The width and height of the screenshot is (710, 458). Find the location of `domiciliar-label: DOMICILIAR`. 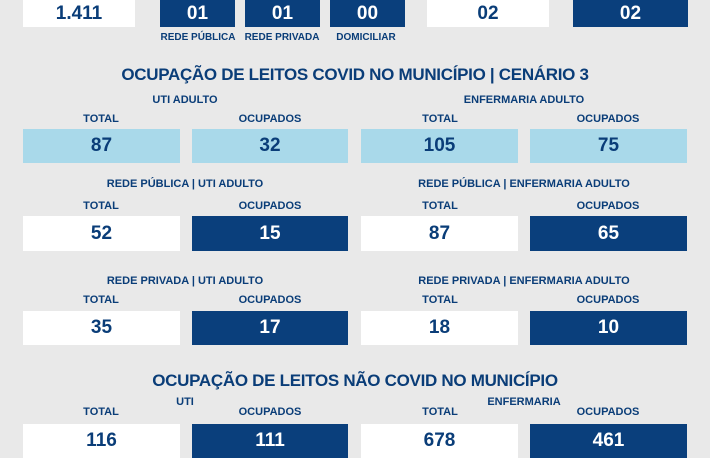

domiciliar-label: DOMICILIAR is located at coordinates (366, 37).